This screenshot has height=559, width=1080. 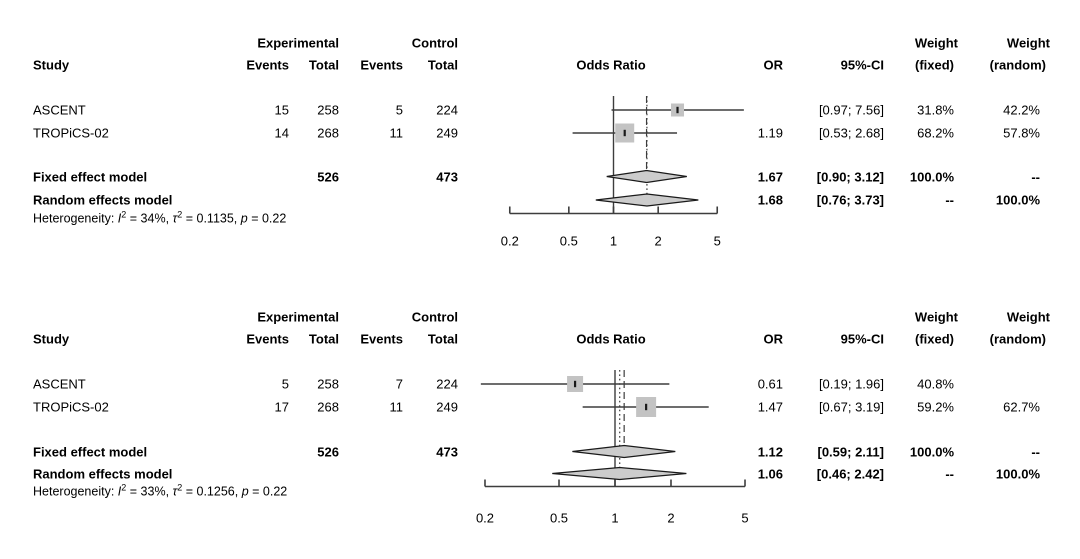 What do you see at coordinates (770, 176) in the screenshot?
I see `or-value: 1.67` at bounding box center [770, 176].